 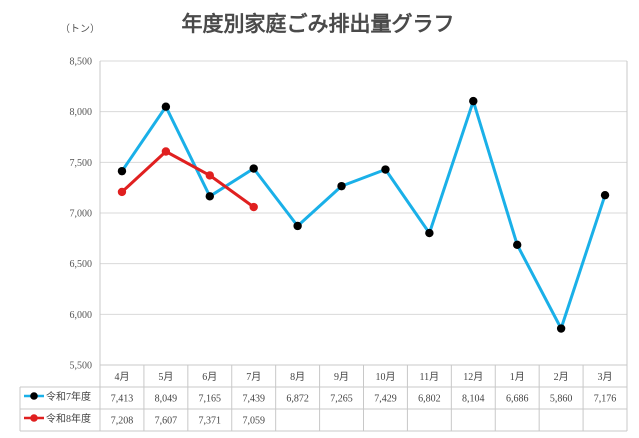 I want to click on x-tick-label: 1月, so click(x=517, y=377).